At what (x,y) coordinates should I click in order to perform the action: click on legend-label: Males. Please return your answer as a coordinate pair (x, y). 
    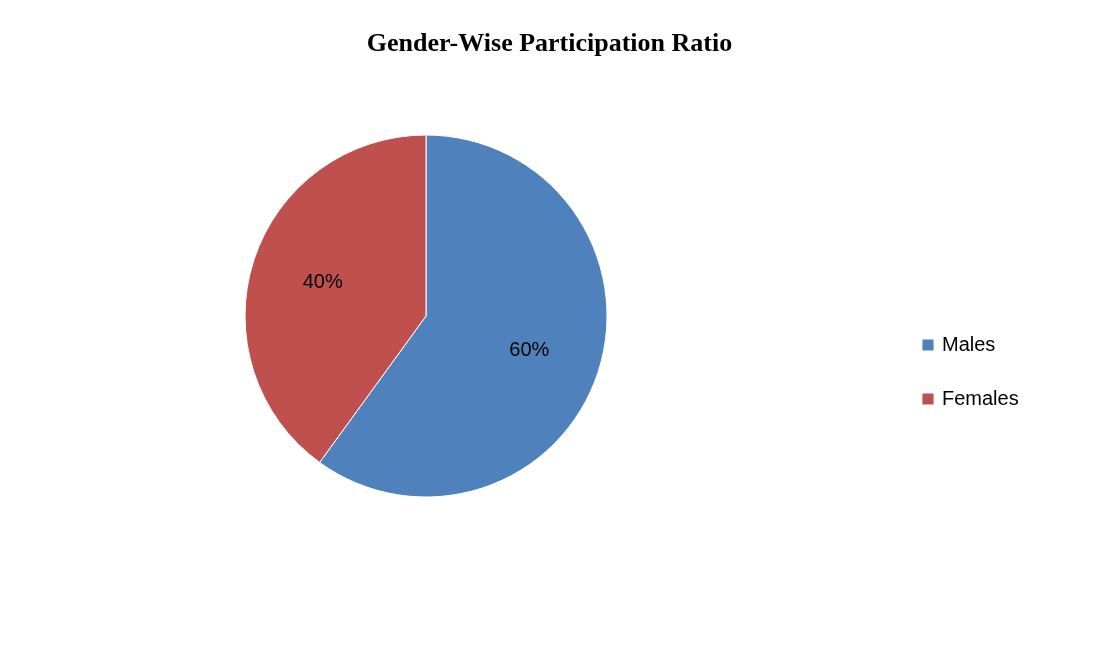
    Looking at the image, I should click on (969, 344).